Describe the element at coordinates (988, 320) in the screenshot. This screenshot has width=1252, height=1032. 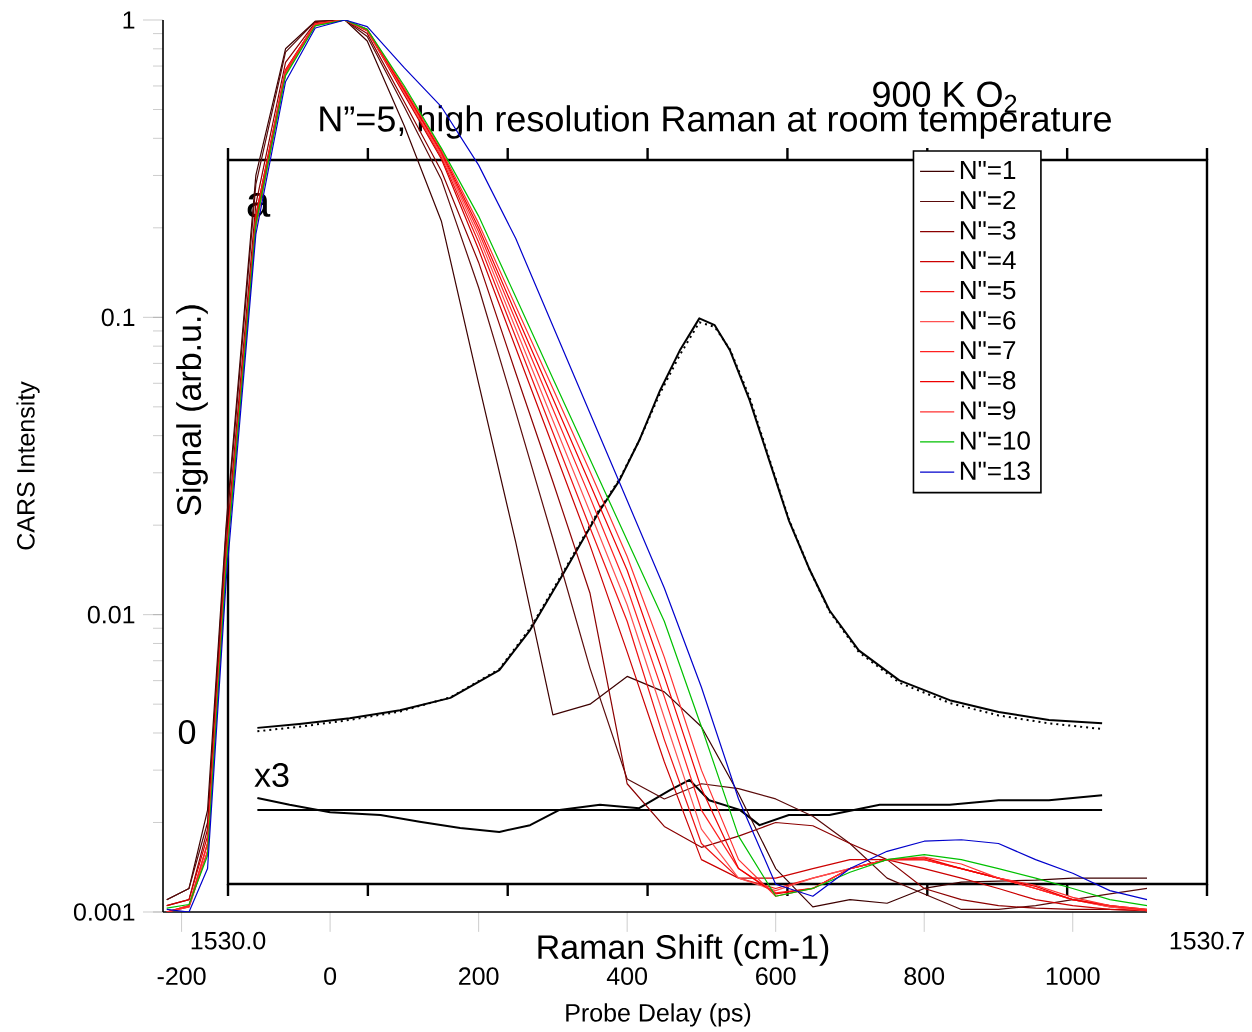
I see `legend-label: N"=6` at that location.